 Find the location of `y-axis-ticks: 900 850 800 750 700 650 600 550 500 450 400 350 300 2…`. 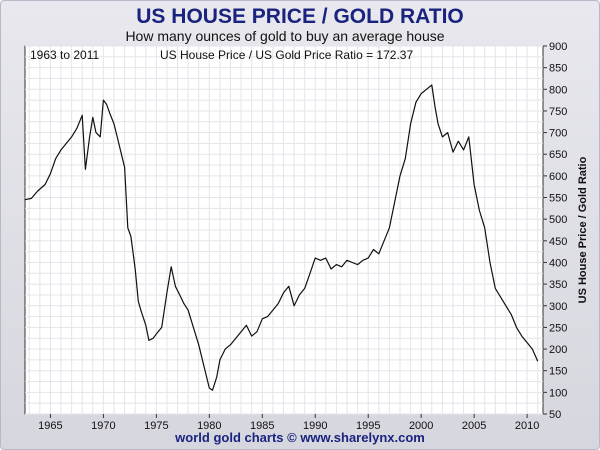

y-axis-ticks: 900 850 800 750 700 650 600 550 500 450 400 350 300 2… is located at coordinates (555, 231).